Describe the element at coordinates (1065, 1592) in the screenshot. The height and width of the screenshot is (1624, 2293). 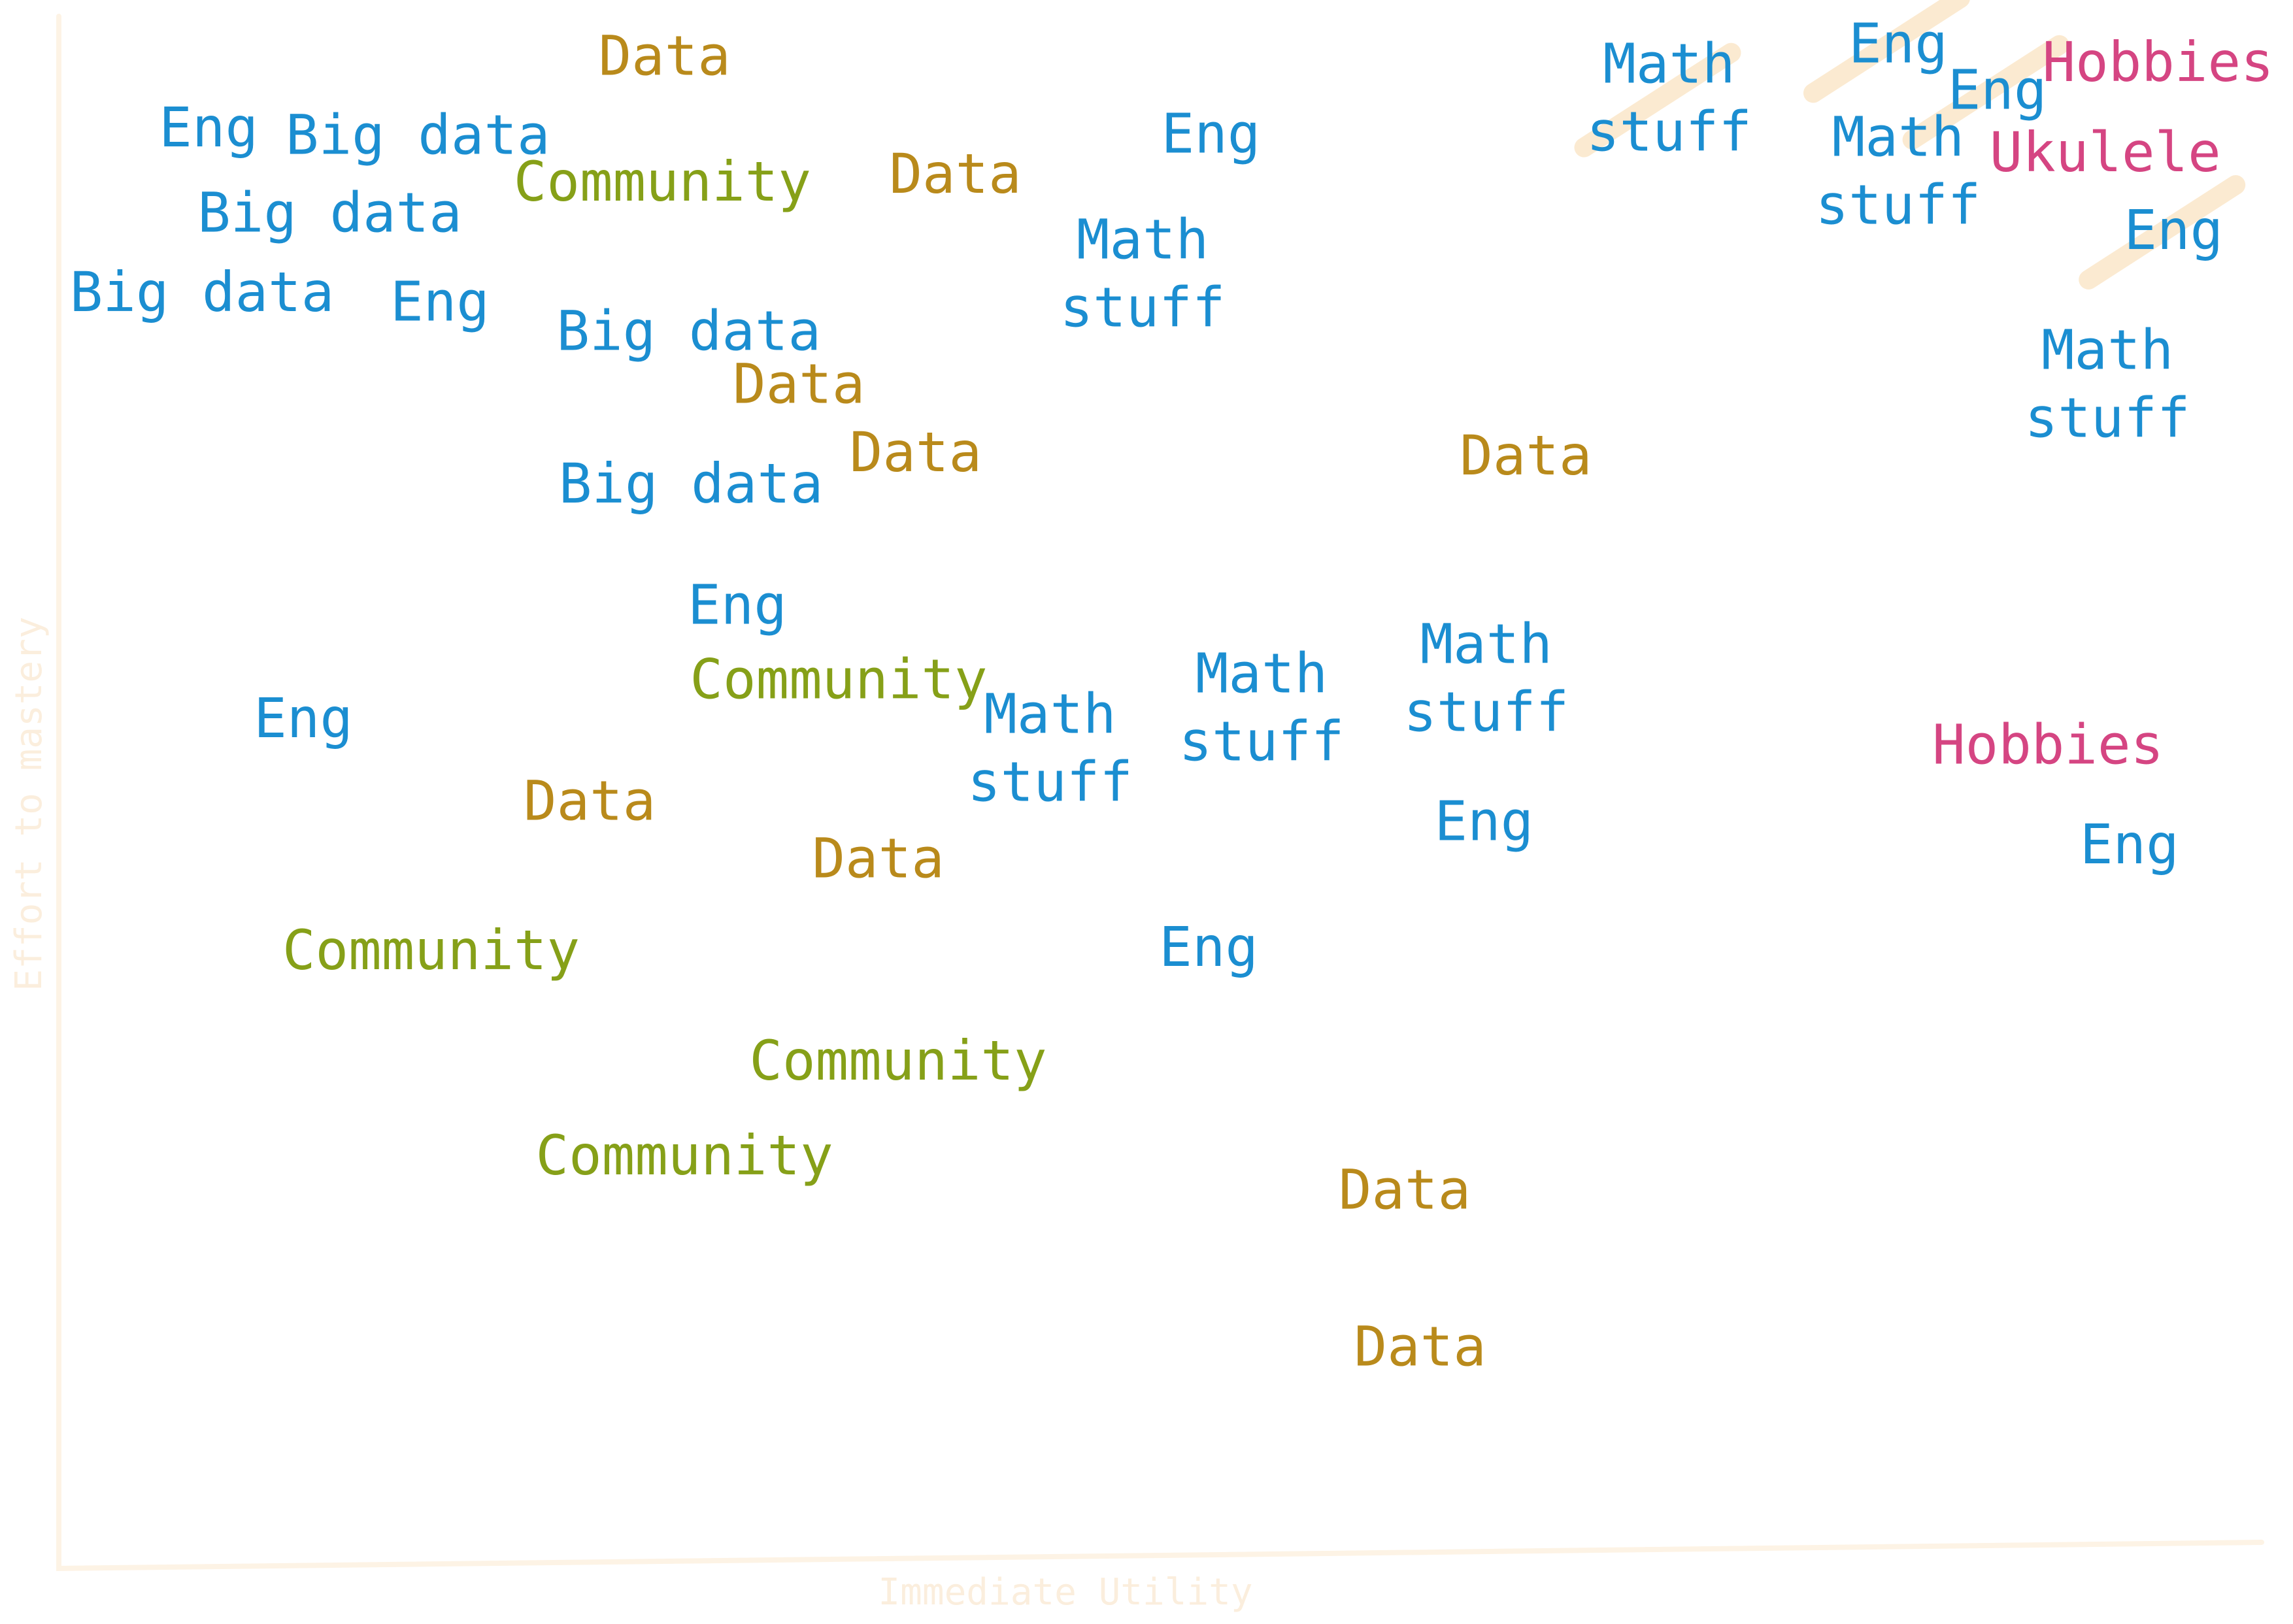
I see `x-axis-title: Immediate Utility` at that location.